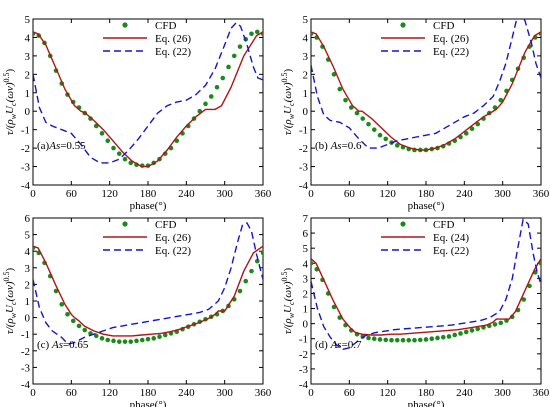  Describe the element at coordinates (186, 393) in the screenshot. I see `x-tick-label: 240` at that location.